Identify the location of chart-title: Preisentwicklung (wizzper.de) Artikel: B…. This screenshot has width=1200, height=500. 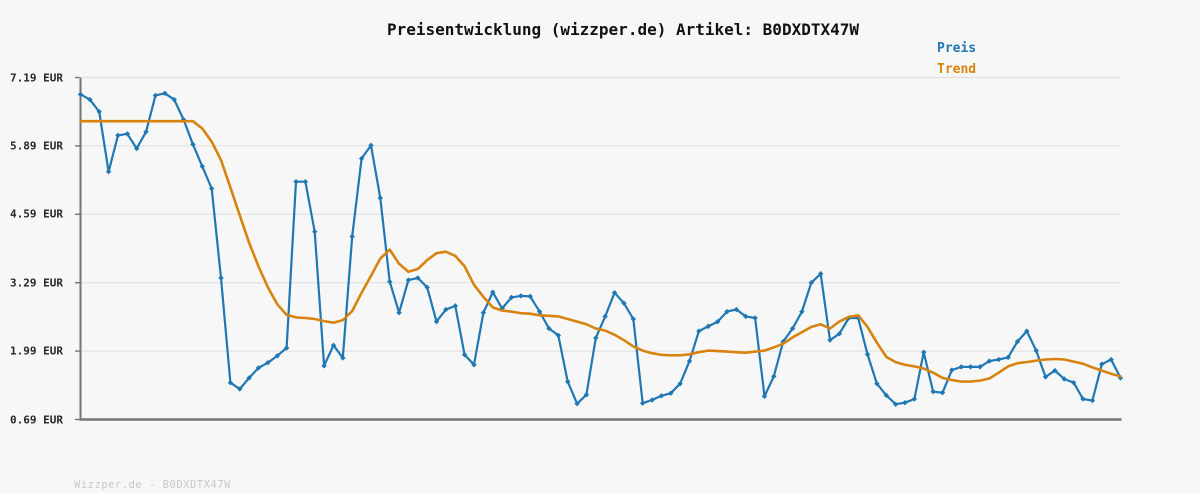
(623, 29).